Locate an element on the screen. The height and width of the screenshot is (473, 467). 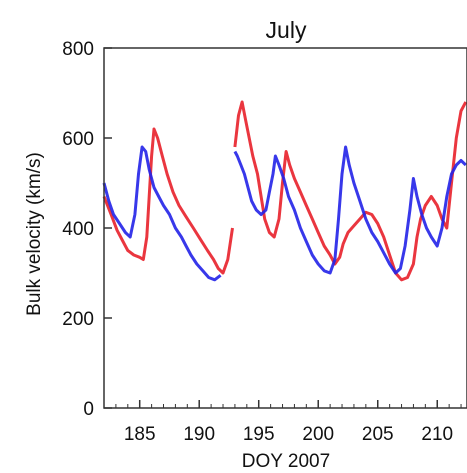
chart-title: July is located at coordinates (286, 30).